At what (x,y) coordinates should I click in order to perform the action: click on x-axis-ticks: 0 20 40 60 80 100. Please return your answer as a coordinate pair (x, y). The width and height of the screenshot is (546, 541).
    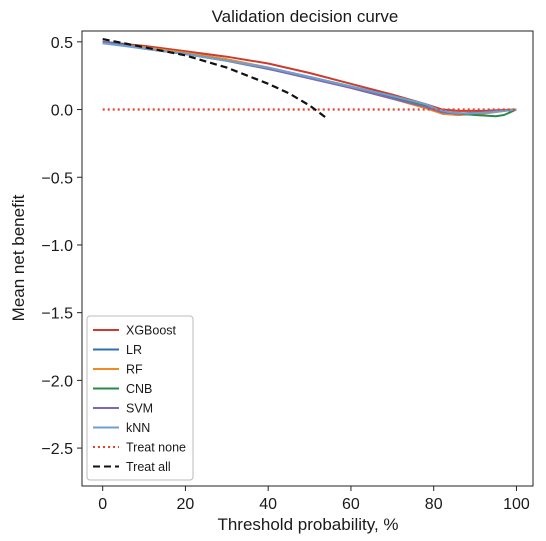
    Looking at the image, I should click on (314, 499).